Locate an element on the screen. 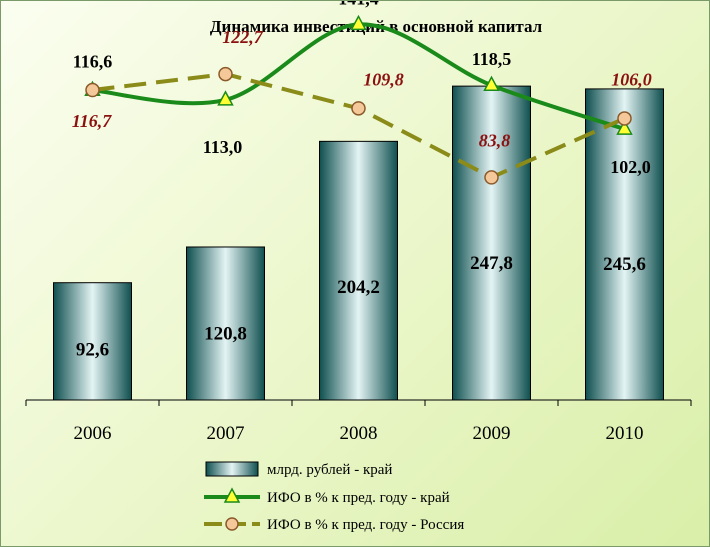 The width and height of the screenshot is (710, 547). russia-point-2010 is located at coordinates (624, 118).